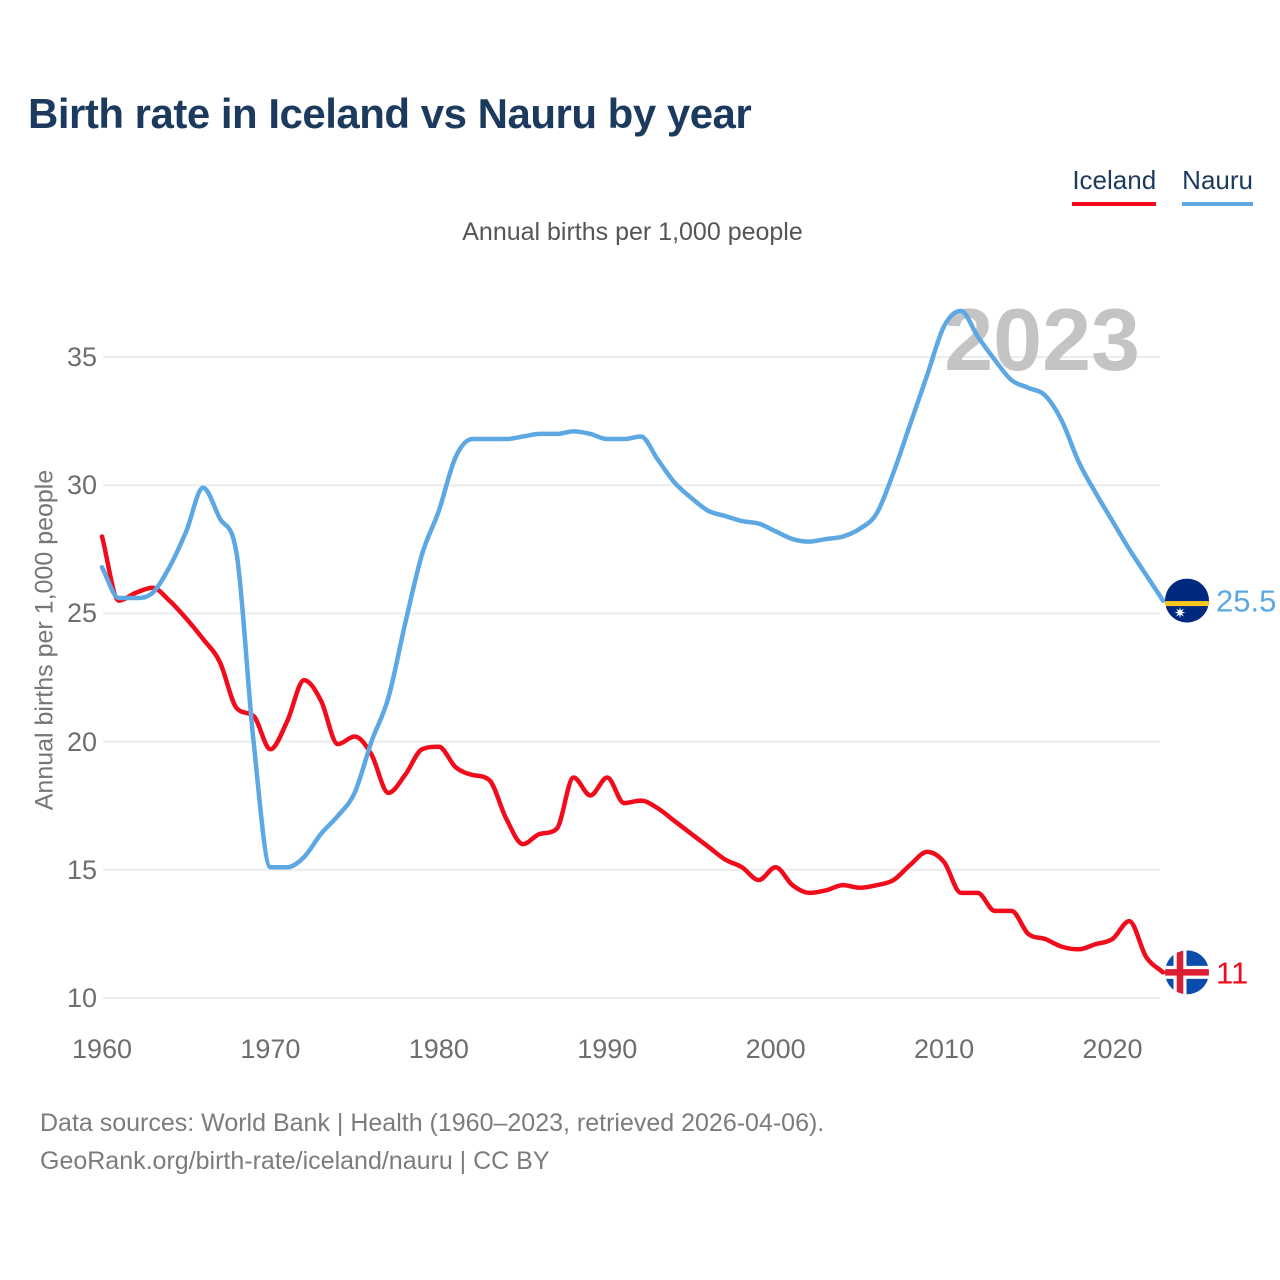 Image resolution: width=1280 pixels, height=1280 pixels. I want to click on iceland-flag-icon, so click(1187, 972).